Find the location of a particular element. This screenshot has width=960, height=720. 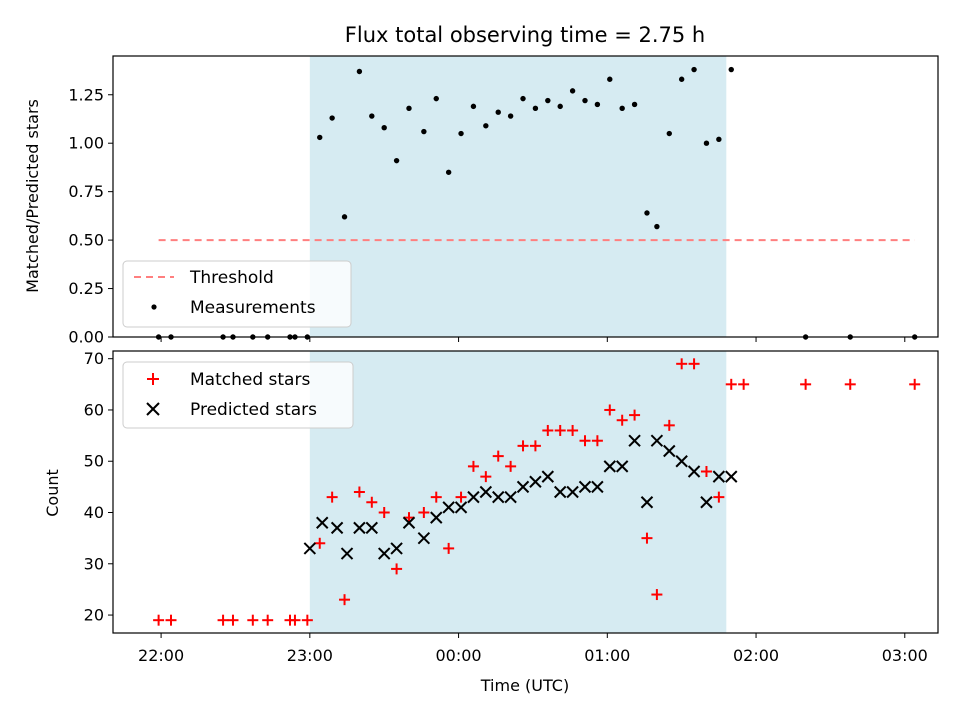

y-tick-label: 60 is located at coordinates (94, 409).